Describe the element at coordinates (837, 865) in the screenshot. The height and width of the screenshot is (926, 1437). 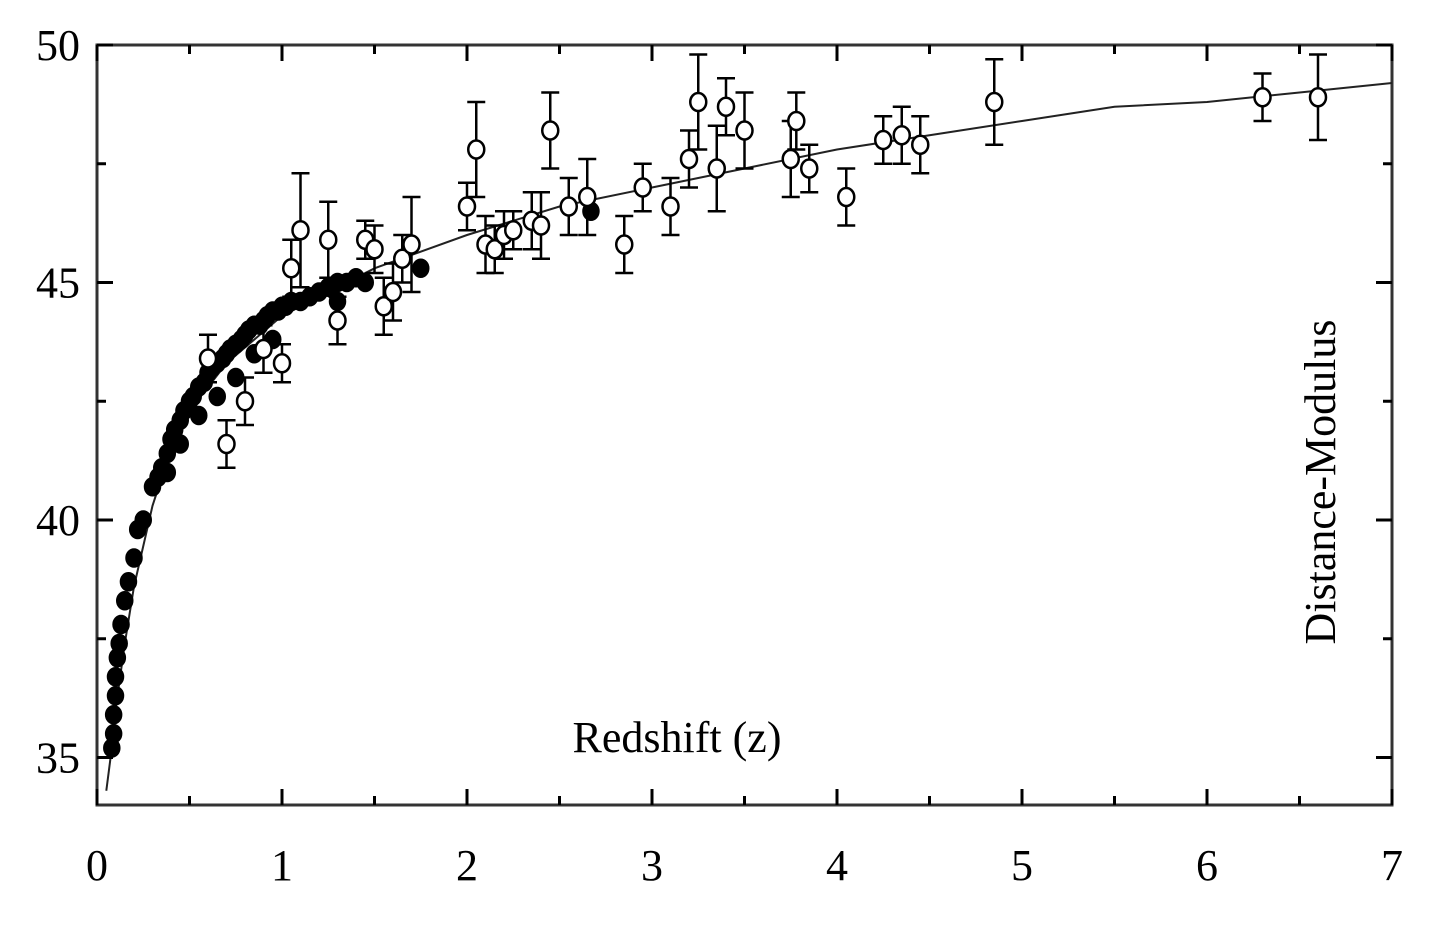
I see `x-tick-label: 4` at that location.